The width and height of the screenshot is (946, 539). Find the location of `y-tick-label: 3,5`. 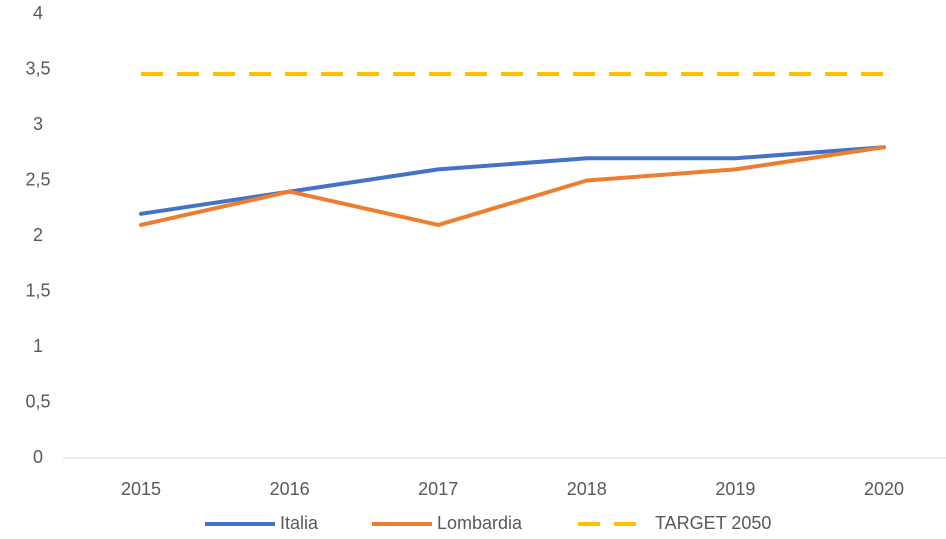

y-tick-label: 3,5 is located at coordinates (37, 68).